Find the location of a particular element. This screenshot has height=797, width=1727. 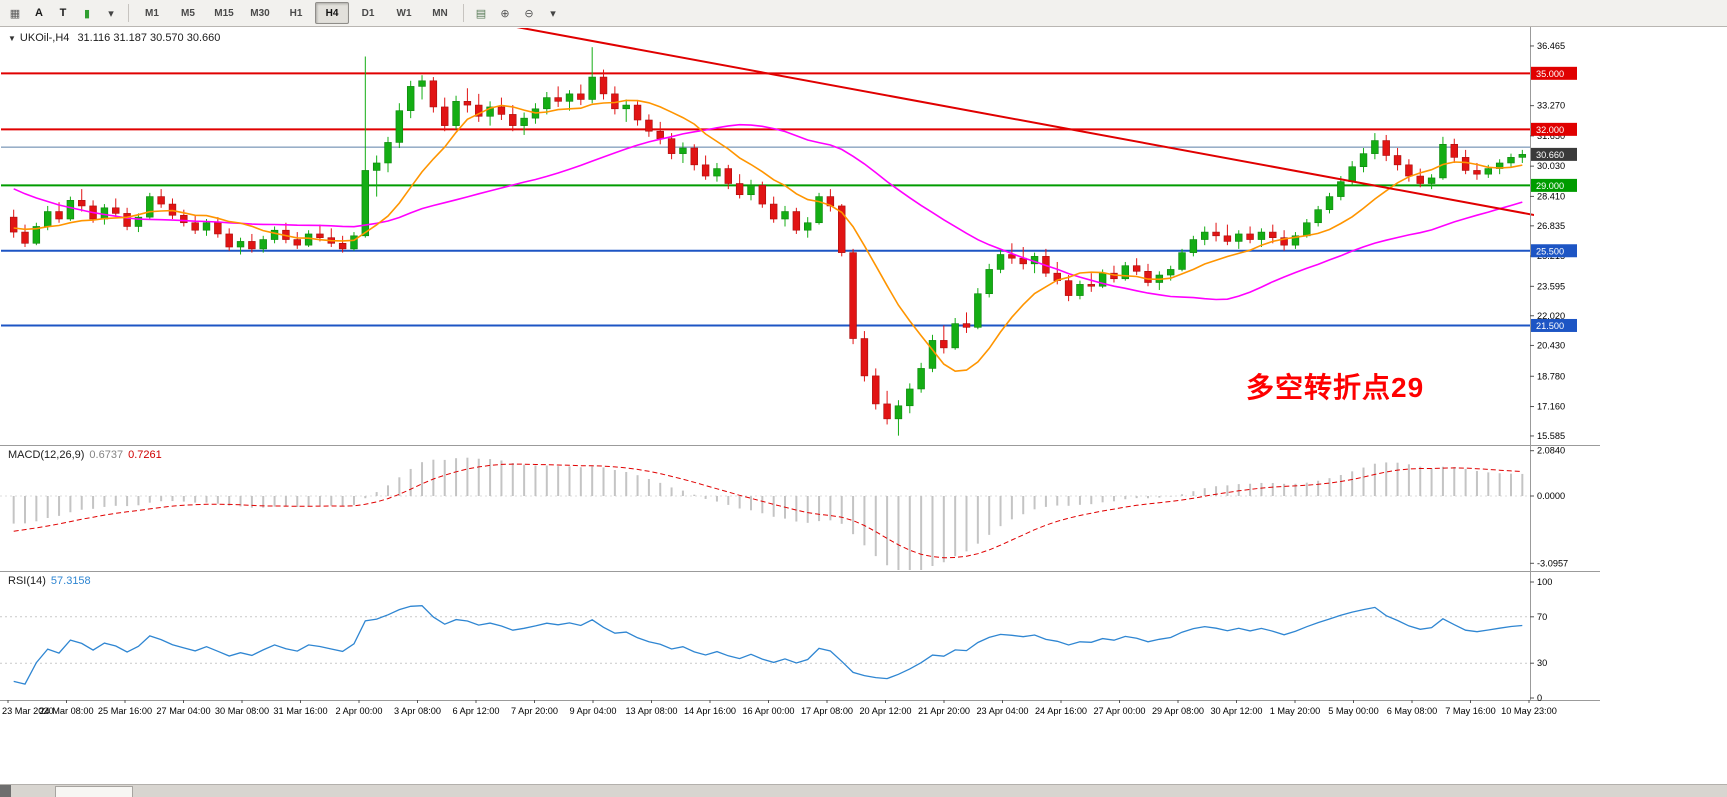

chart-text-annotation: 多空转折点29 is located at coordinates (1335, 387).